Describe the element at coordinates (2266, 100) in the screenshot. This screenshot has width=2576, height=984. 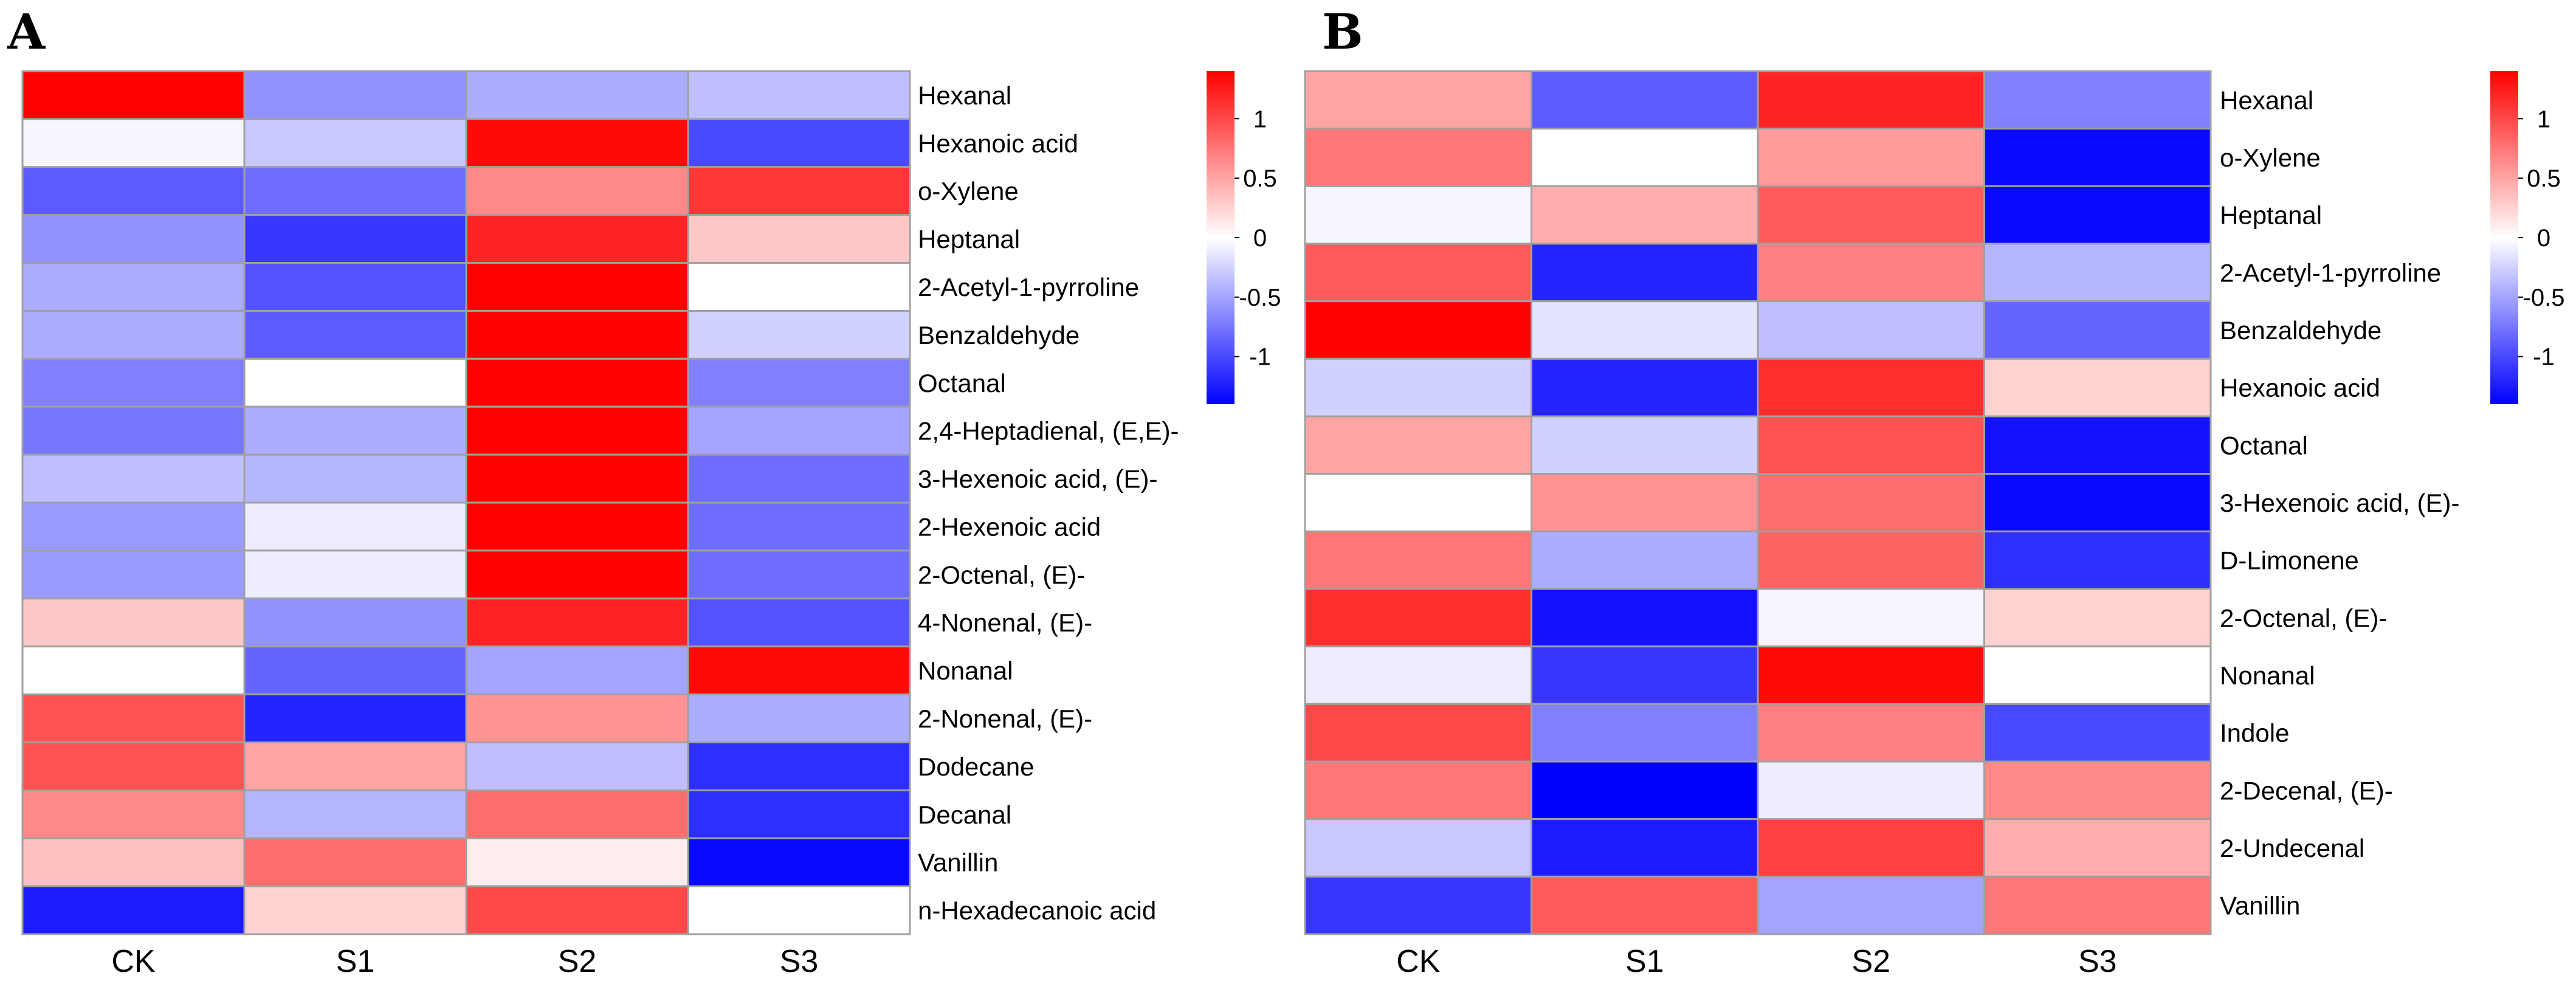
I see `panel-b-row-label: Hexanal` at that location.